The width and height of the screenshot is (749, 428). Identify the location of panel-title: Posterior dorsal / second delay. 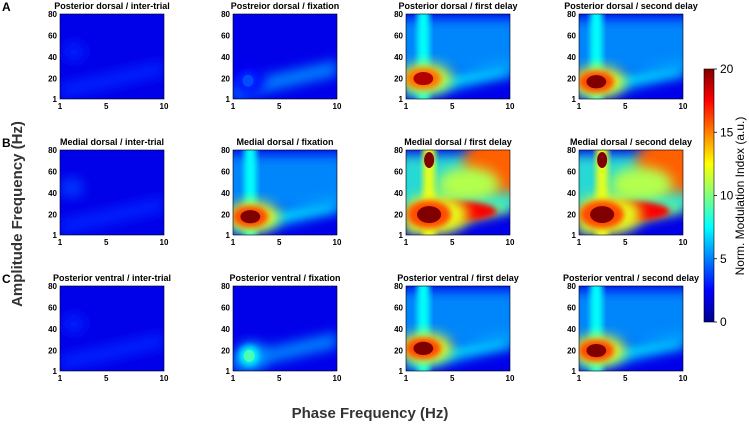
(631, 6).